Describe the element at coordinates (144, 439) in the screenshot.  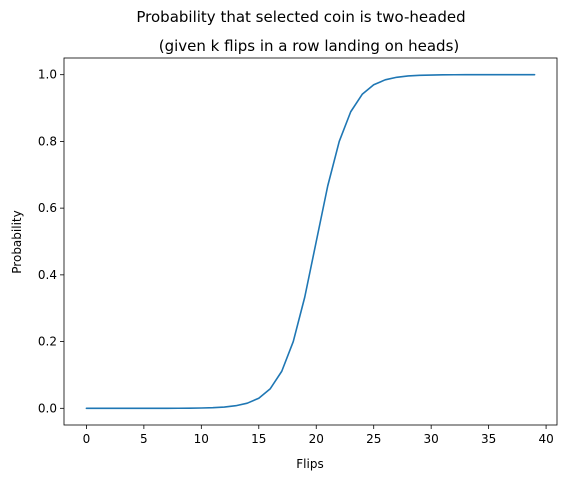
I see `x-tick-label: 5` at that location.